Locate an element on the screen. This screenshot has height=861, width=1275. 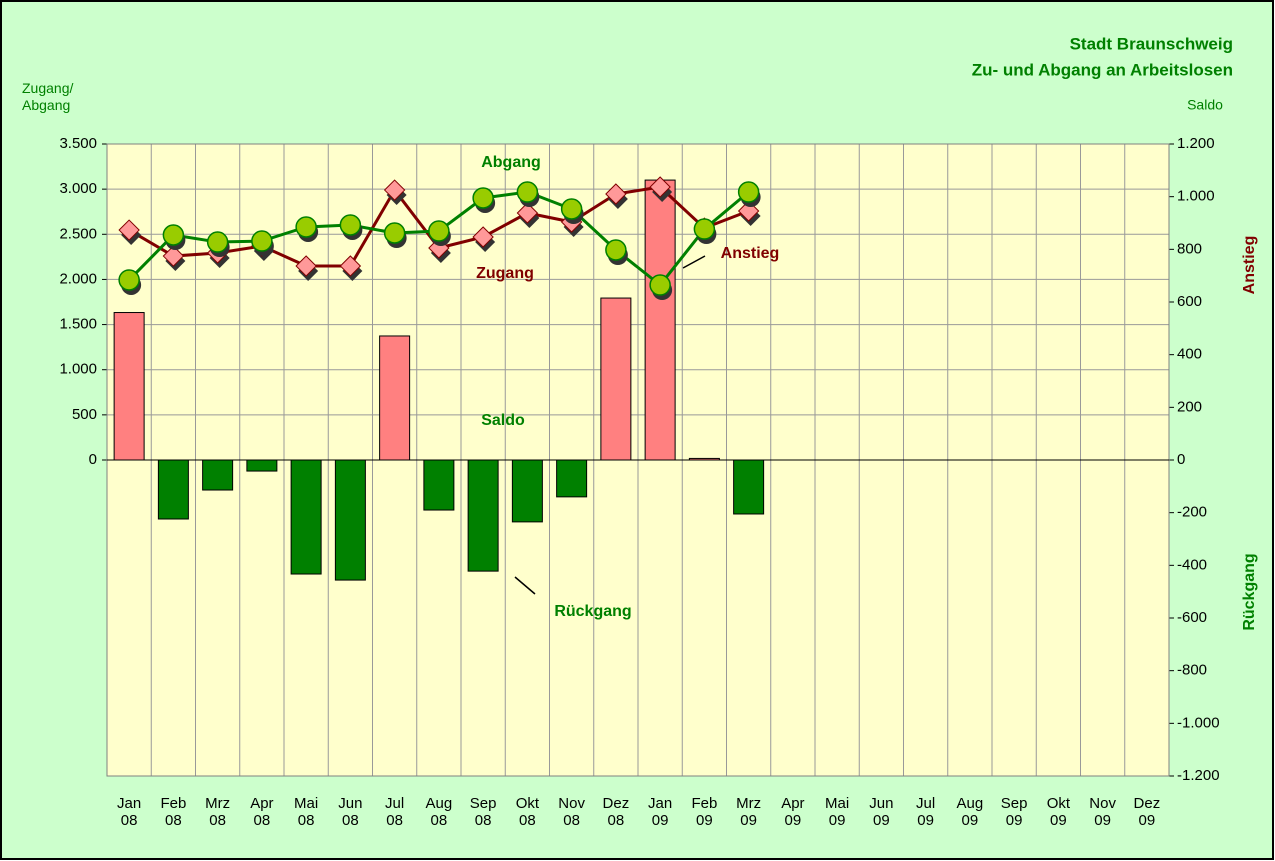
x-tick-label: Feb 08 is located at coordinates (173, 812).